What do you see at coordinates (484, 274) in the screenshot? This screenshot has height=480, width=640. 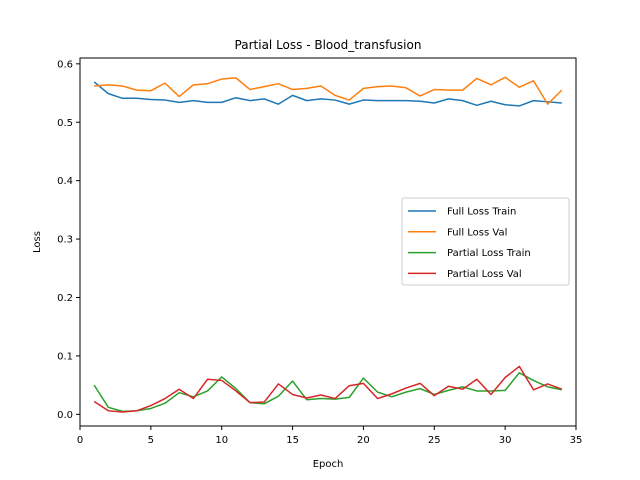 I see `legend-label: Partial Loss Val` at bounding box center [484, 274].